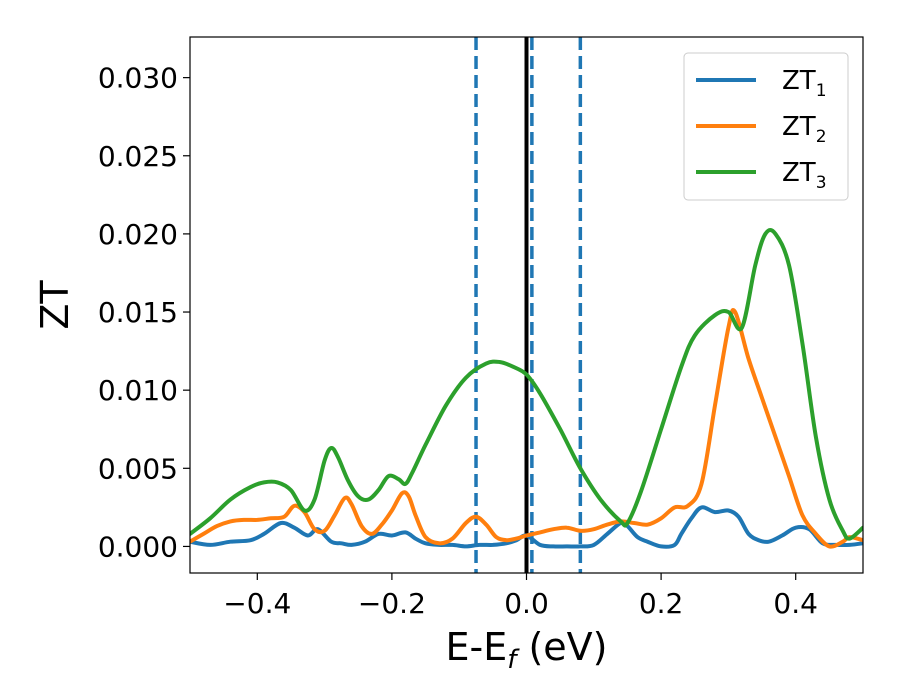 Image resolution: width=900 pixels, height=700 pixels. I want to click on x-tick-label: 0.2, so click(661, 603).